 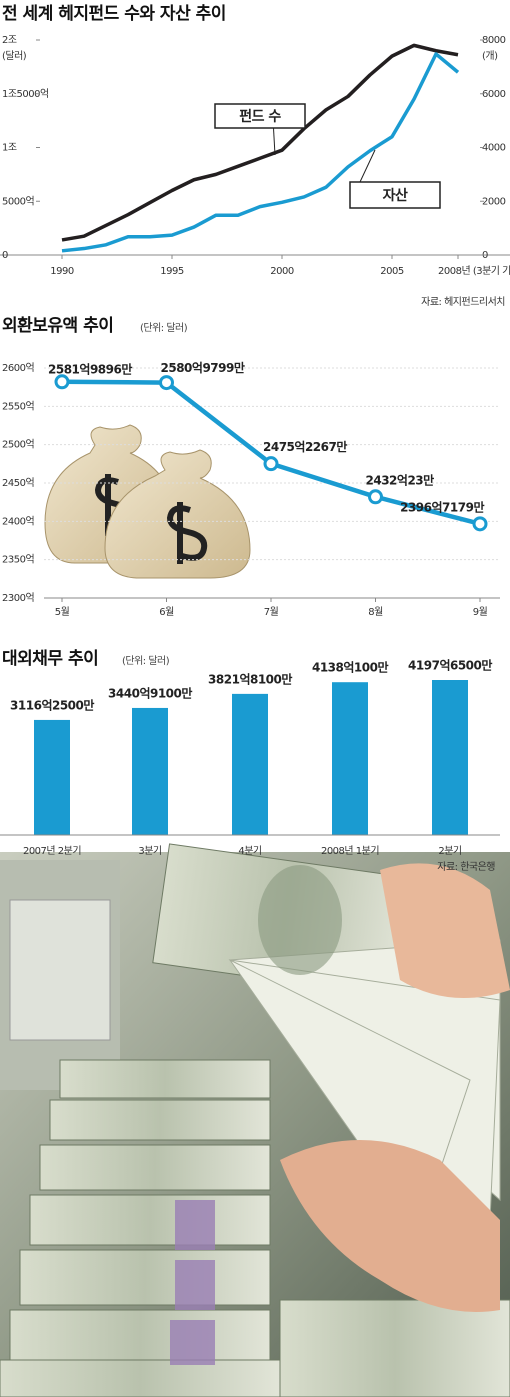 What do you see at coordinates (450, 665) in the screenshot?
I see `data-label: 4197억6500만` at bounding box center [450, 665].